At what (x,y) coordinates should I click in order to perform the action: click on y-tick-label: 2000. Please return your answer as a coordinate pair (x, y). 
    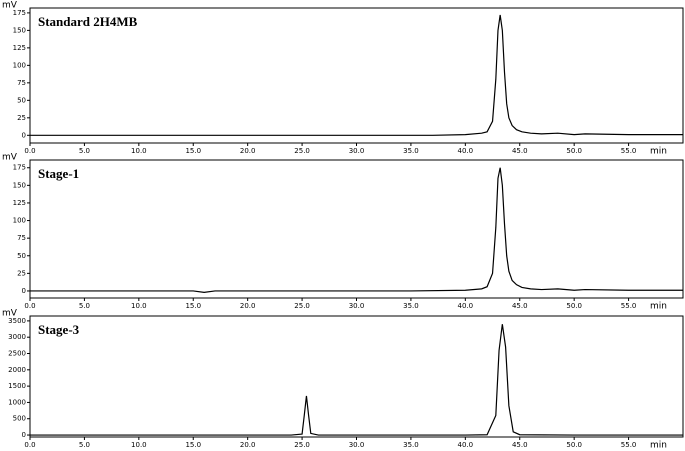
    Looking at the image, I should click on (17, 370).